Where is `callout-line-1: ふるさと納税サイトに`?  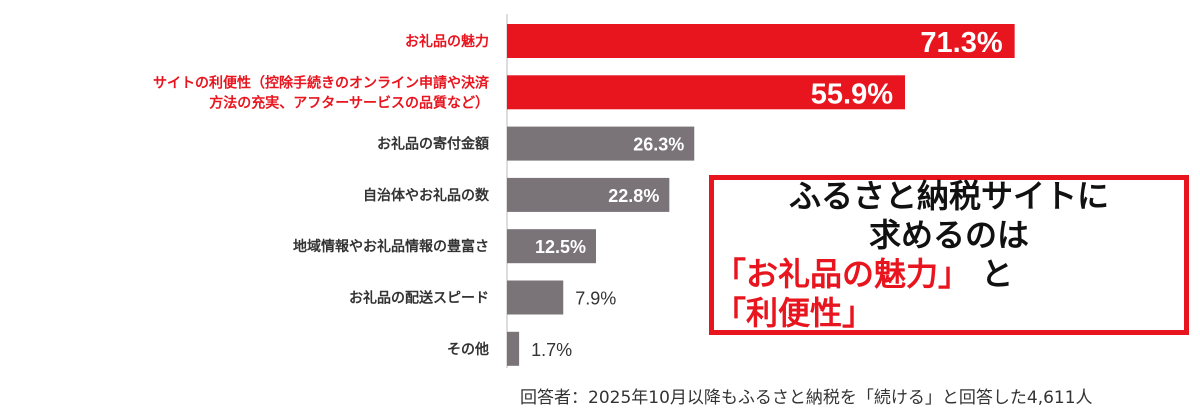
callout-line-1: ふるさと納税サイトに is located at coordinates (948, 195).